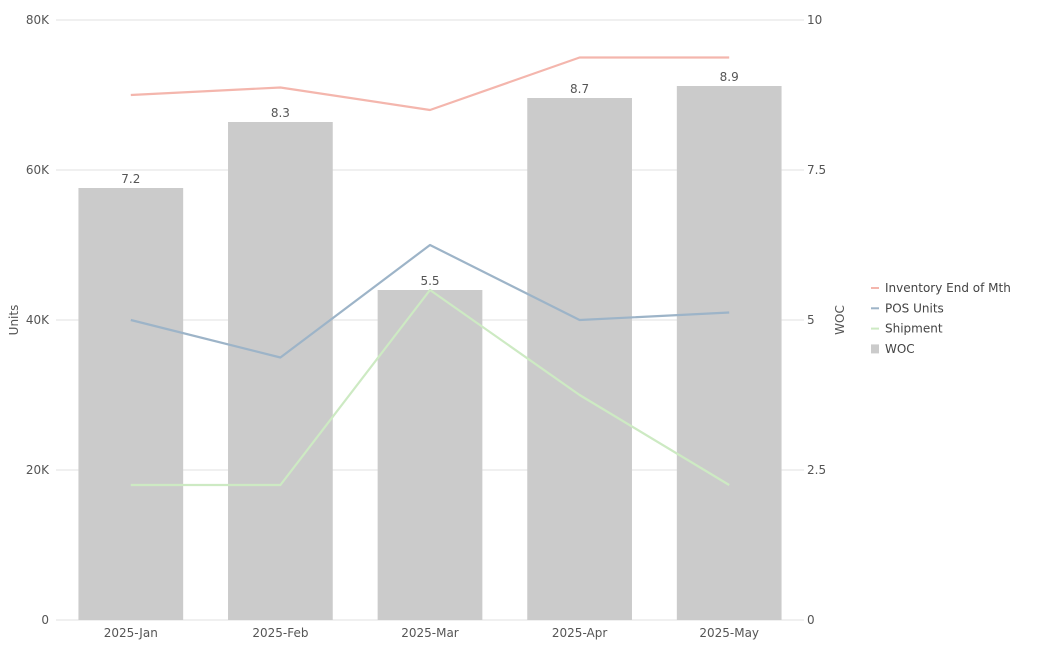  I want to click on legend-item: Shipment, so click(907, 329).